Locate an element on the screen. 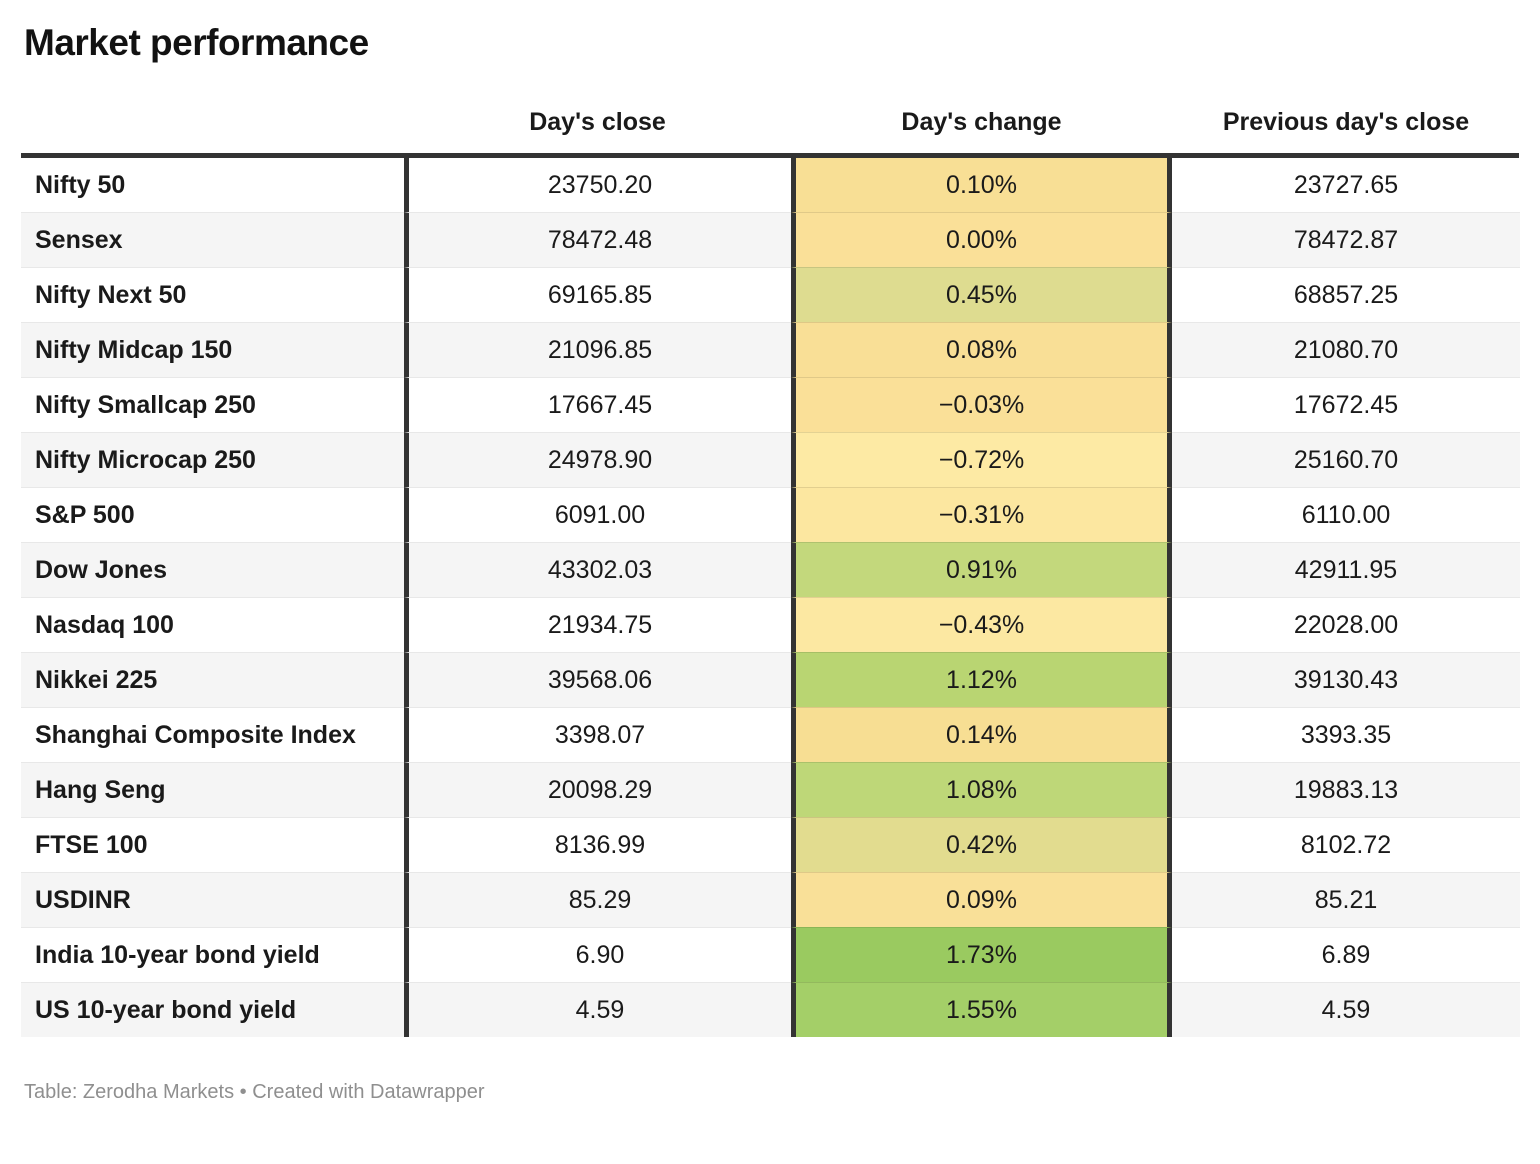 This screenshot has width=1540, height=1164. previous-days-close-value: 85.21 is located at coordinates (1346, 899).